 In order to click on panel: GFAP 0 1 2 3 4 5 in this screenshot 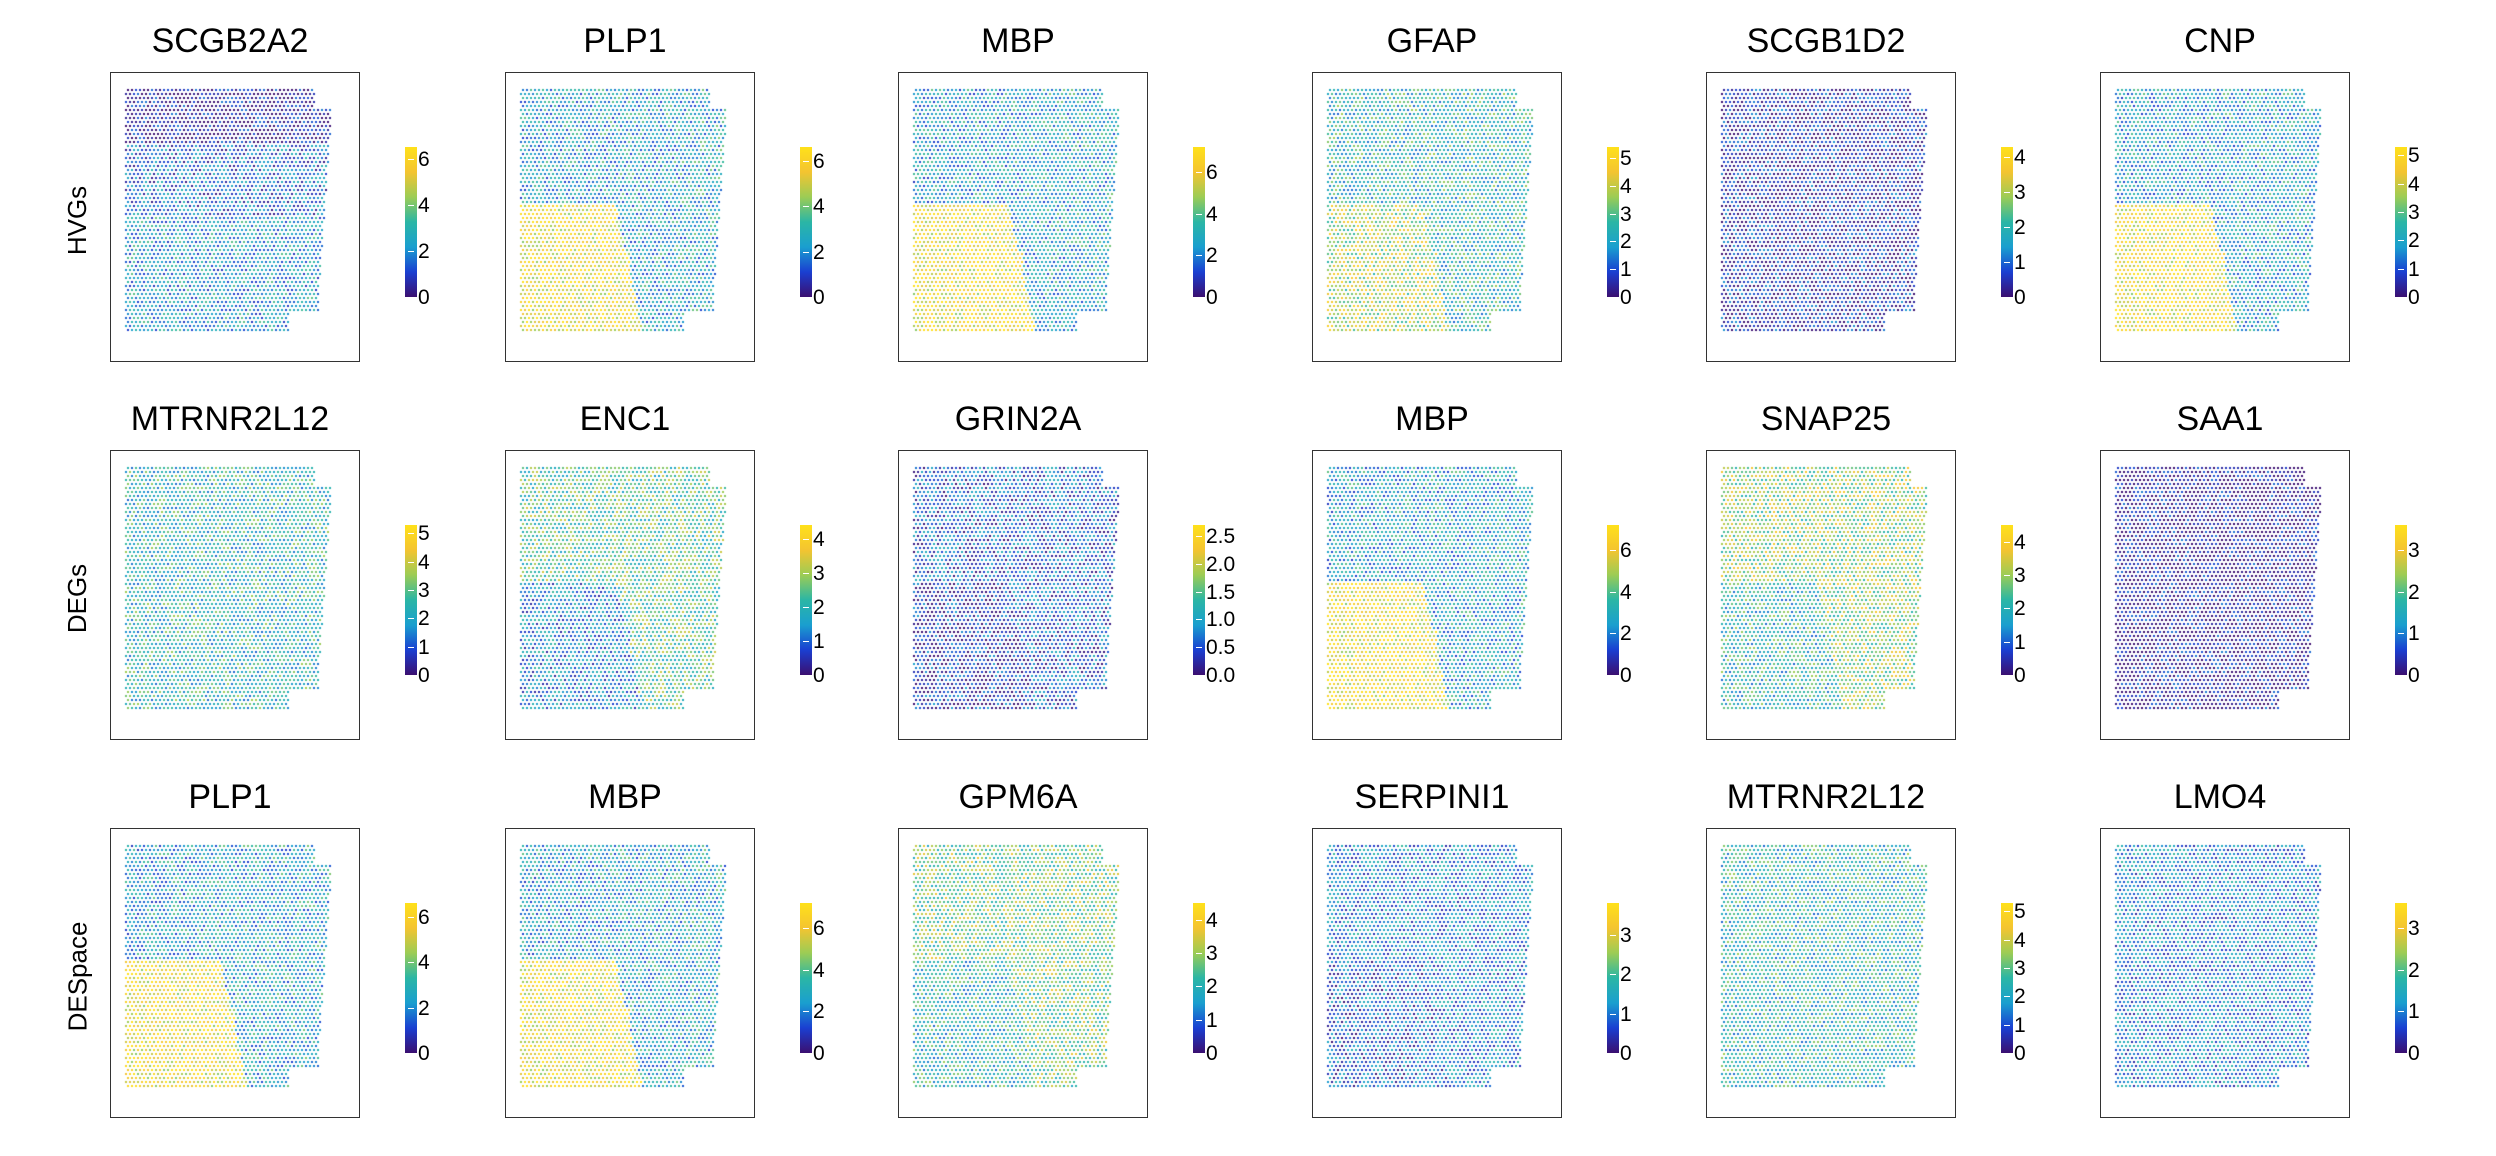, I will do `click(1502, 210)`.